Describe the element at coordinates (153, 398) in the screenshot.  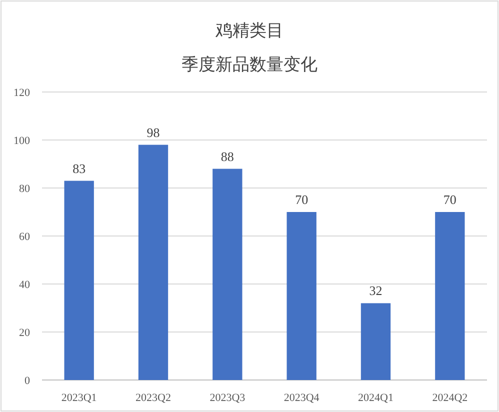
I see `x-tick-label: 2023Q2` at that location.